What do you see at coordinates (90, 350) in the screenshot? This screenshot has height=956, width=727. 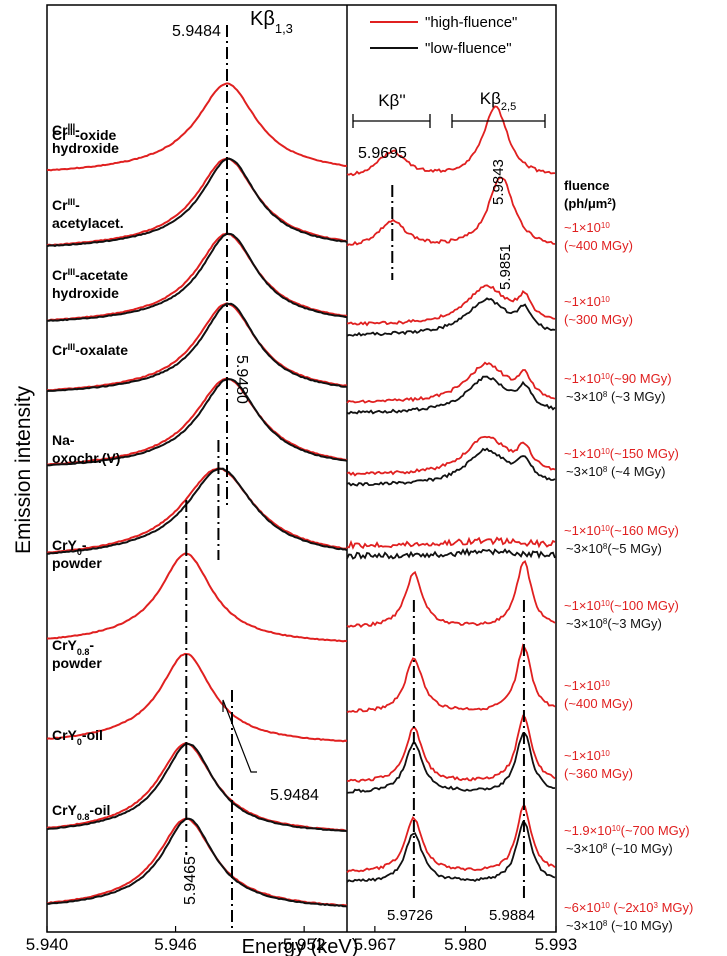 I see `sample-label: CrIII-oxalate` at bounding box center [90, 350].